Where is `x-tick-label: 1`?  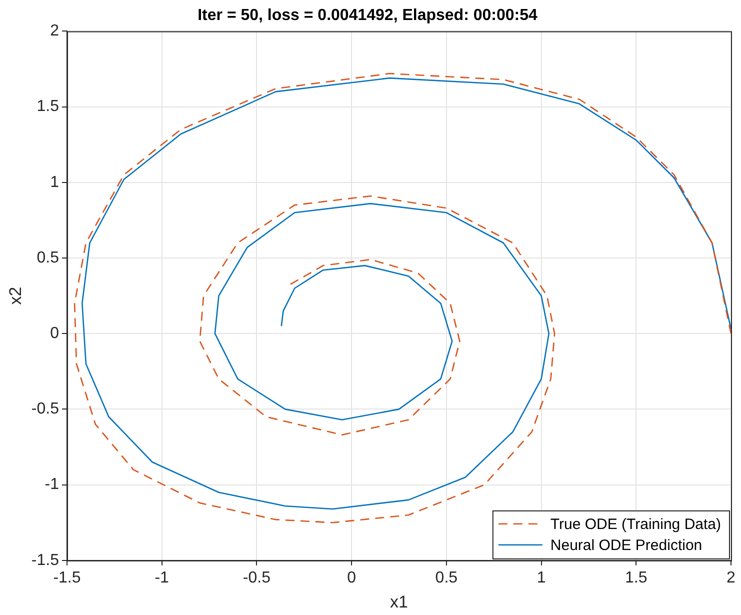
x-tick-label: 1 is located at coordinates (541, 577).